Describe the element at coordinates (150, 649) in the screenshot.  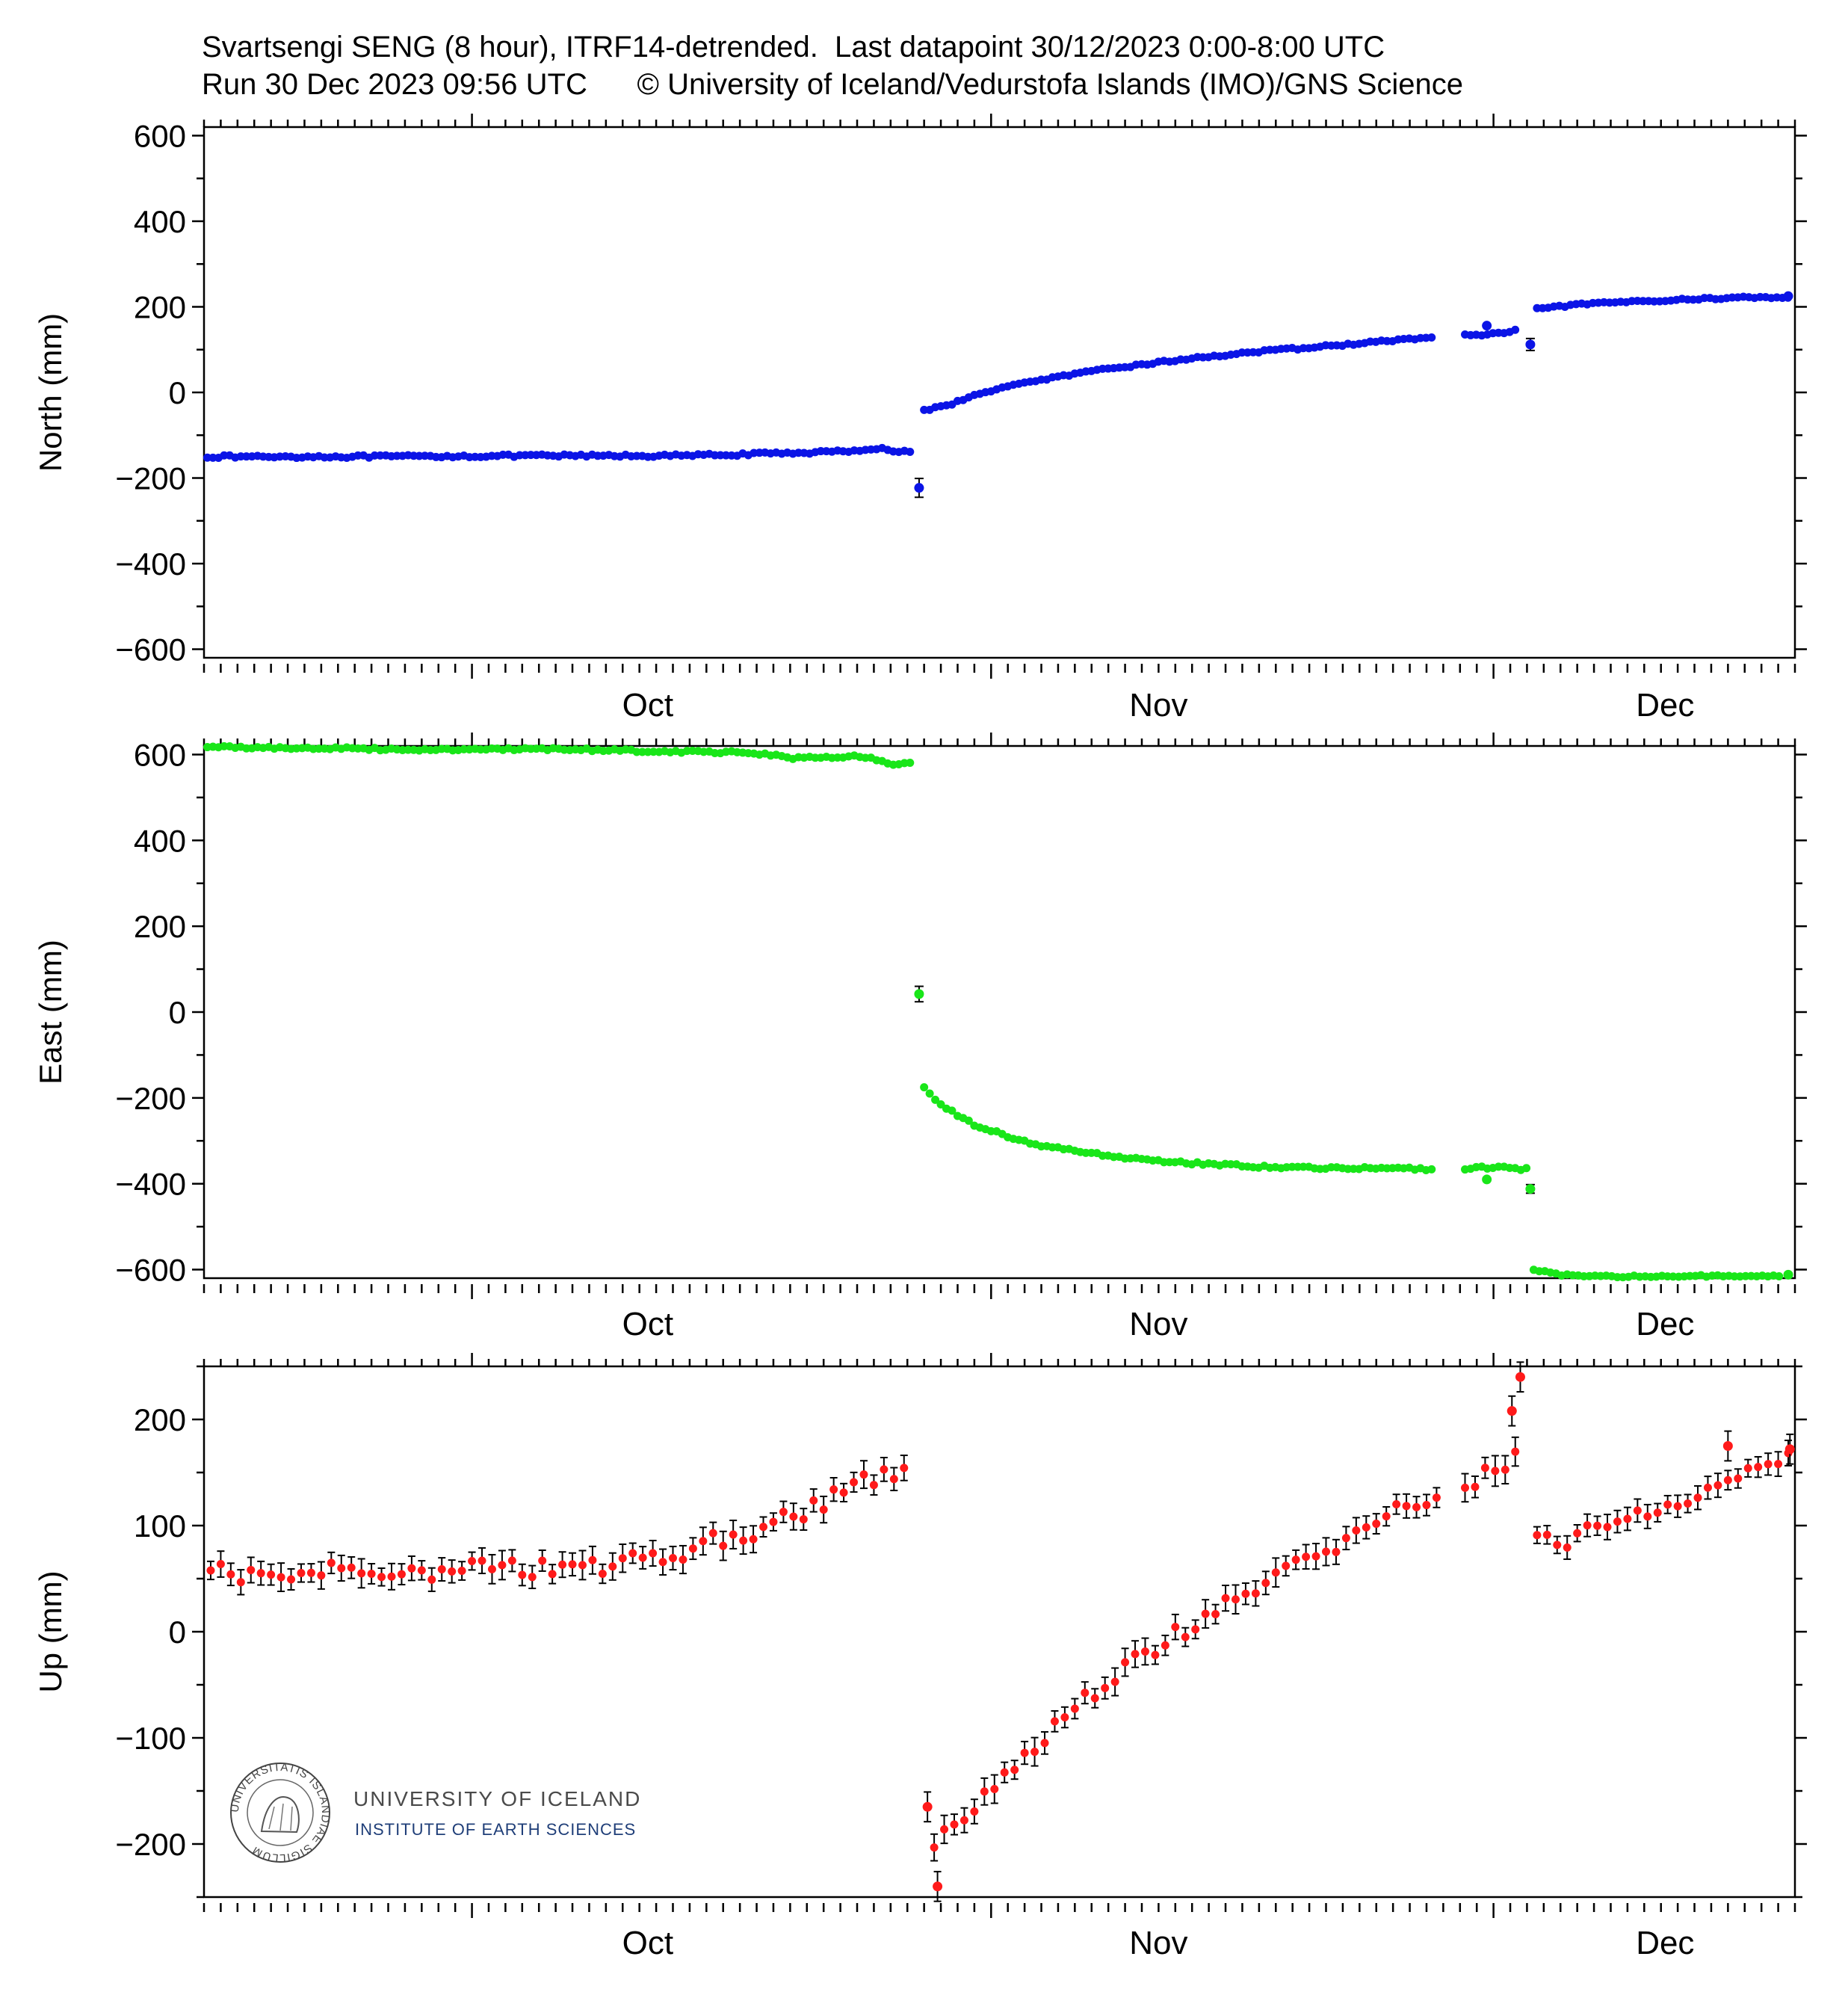
I see `north-ytick-label: −600` at that location.